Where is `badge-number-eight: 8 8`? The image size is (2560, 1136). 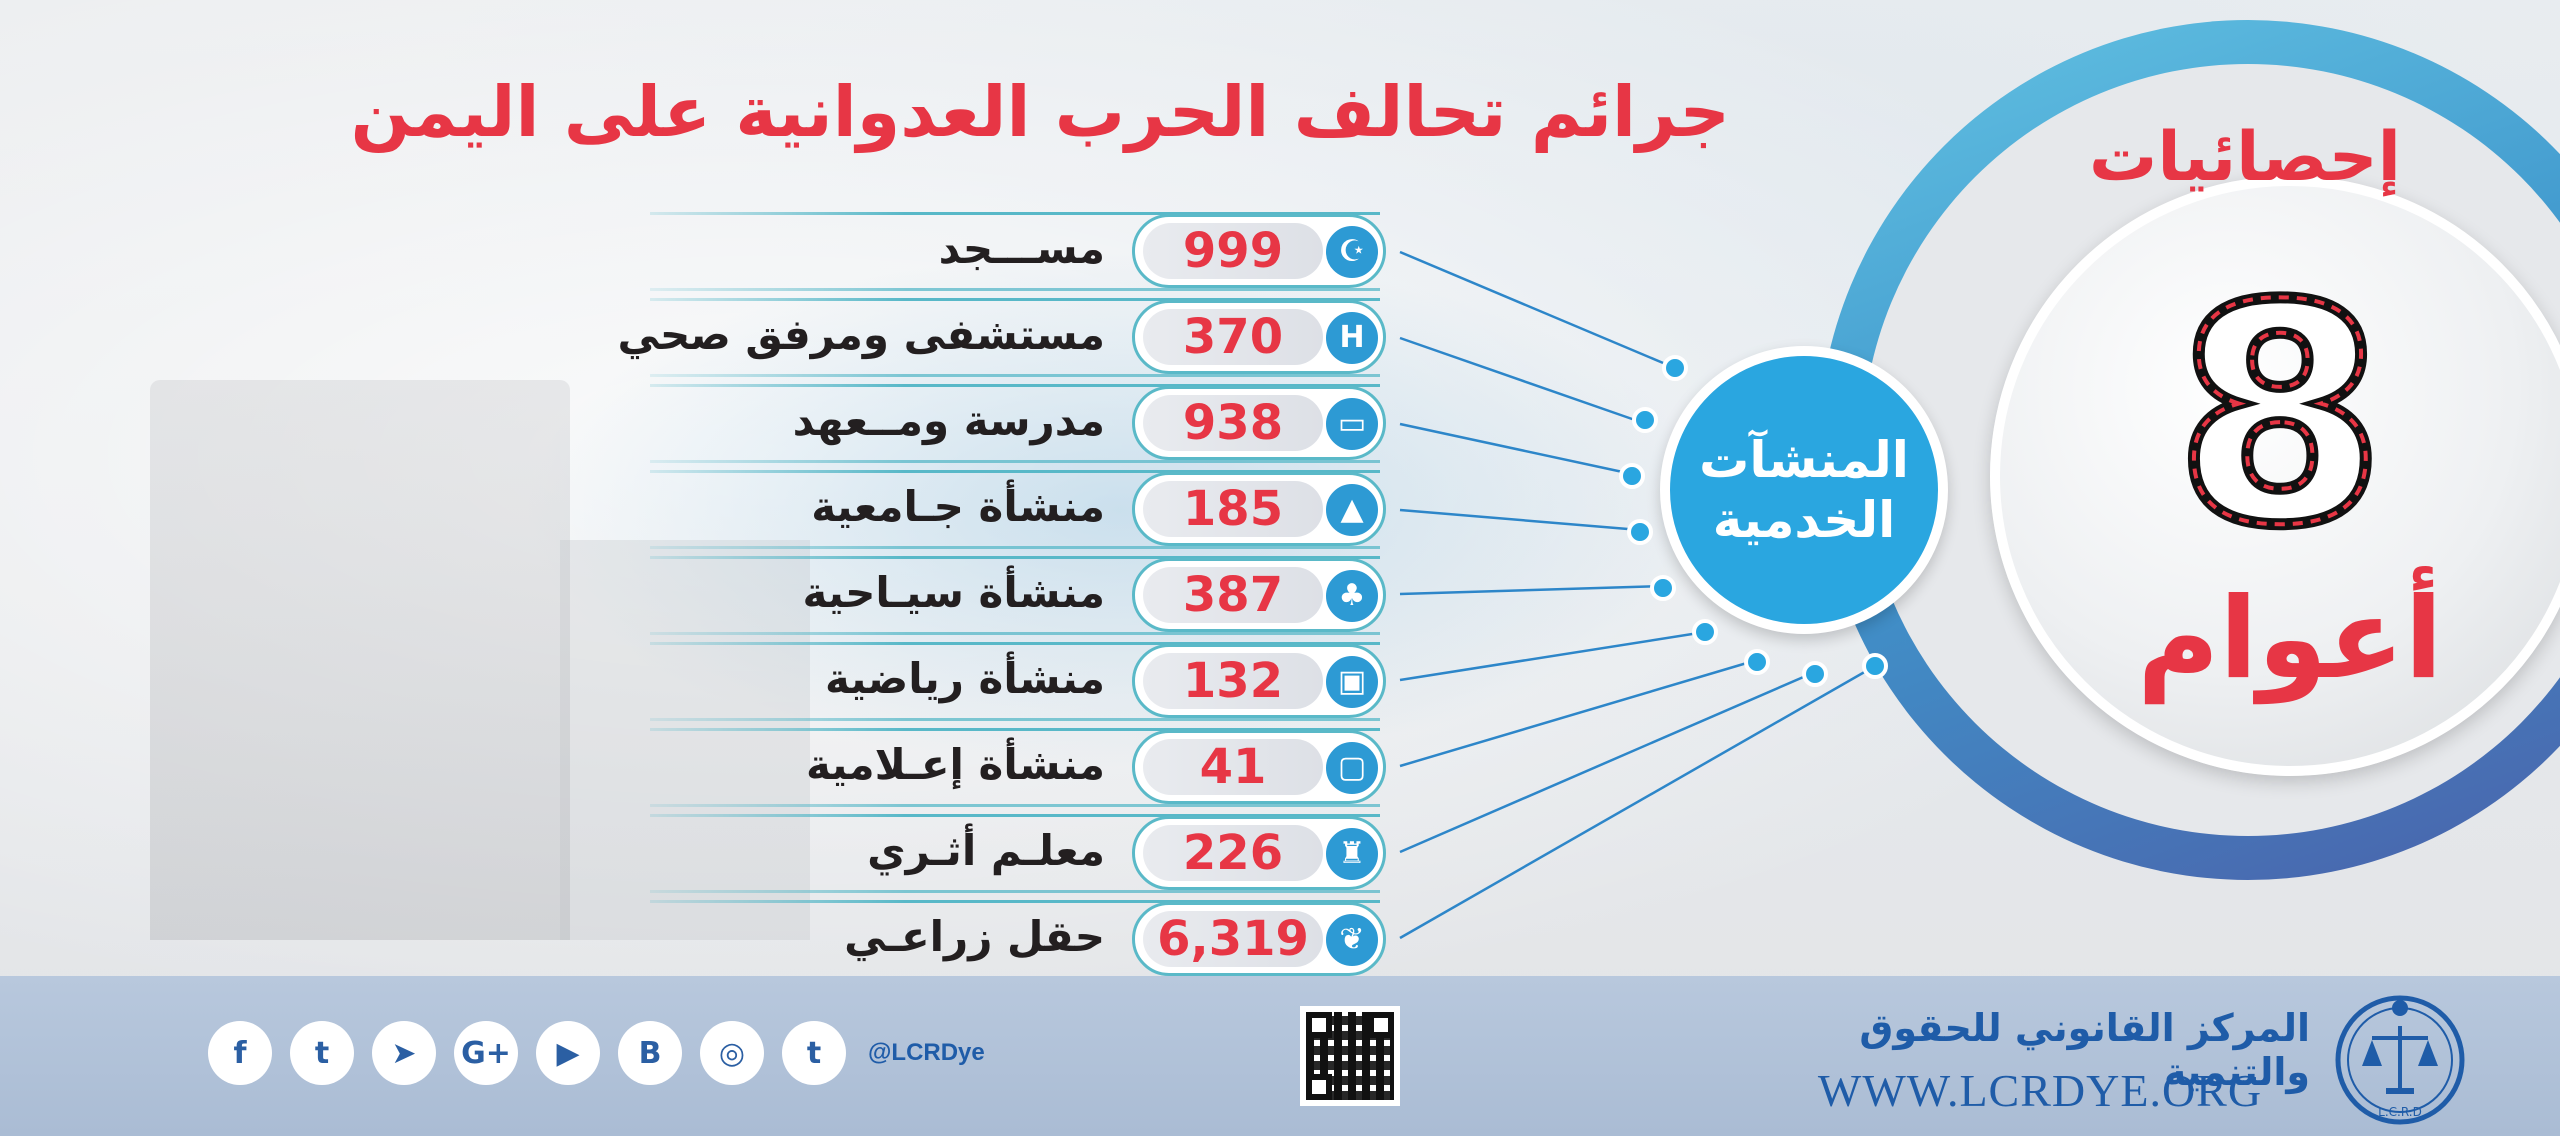
badge-number-eight: 8 8 is located at coordinates (2280, 420).